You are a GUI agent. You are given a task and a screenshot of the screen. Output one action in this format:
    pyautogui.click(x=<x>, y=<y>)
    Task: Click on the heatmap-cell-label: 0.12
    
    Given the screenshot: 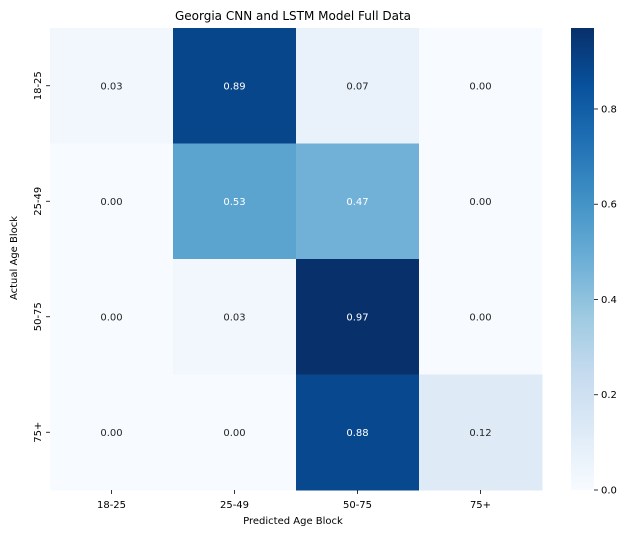 What is the action you would take?
    pyautogui.click(x=480, y=433)
    